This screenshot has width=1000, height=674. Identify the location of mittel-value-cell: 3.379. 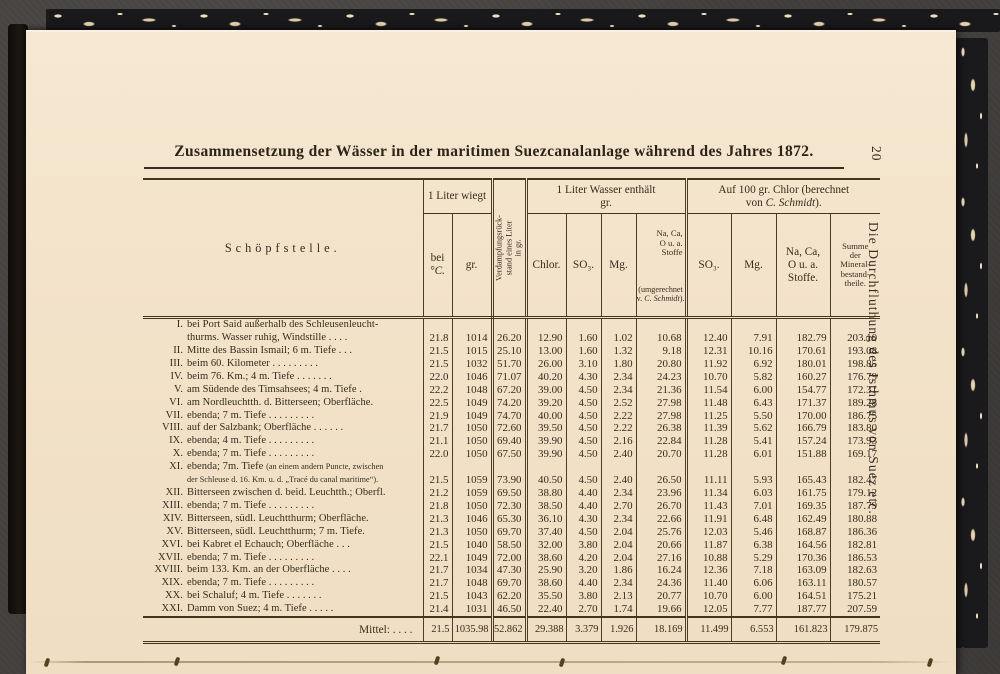
(583, 630).